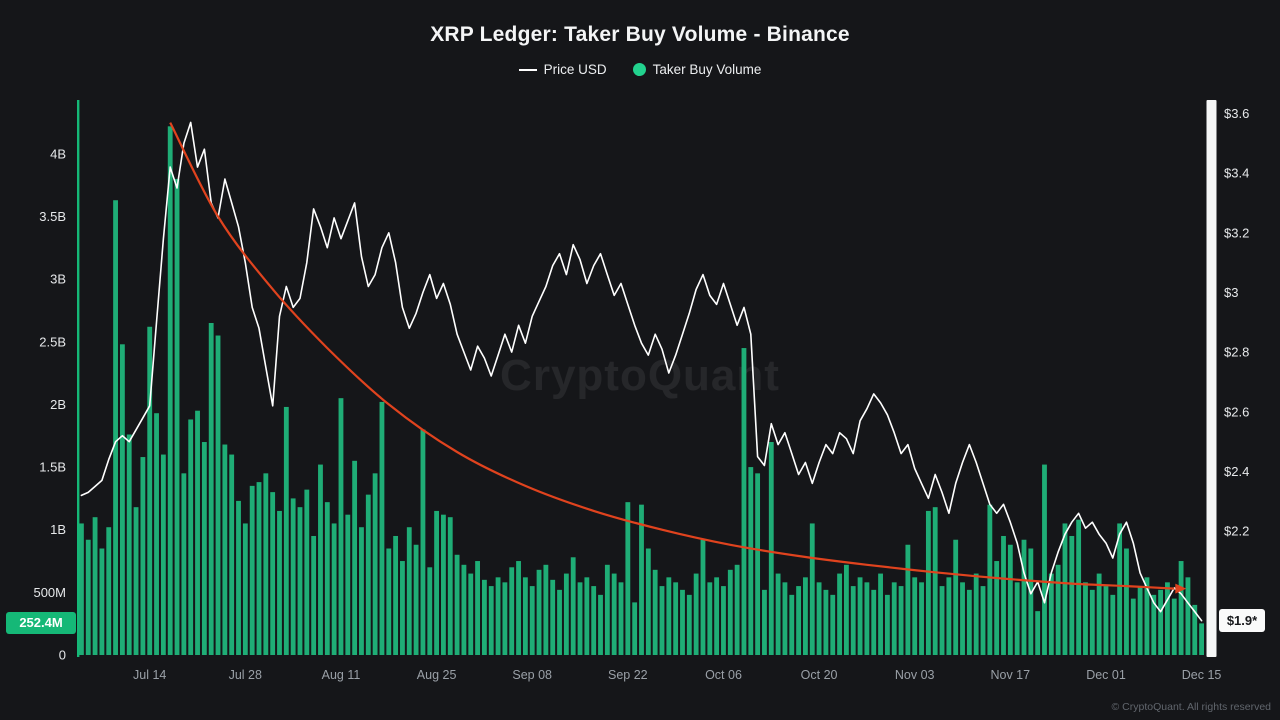 The image size is (1280, 720). What do you see at coordinates (1236, 113) in the screenshot?
I see `right-axis-label: $3.6` at bounding box center [1236, 113].